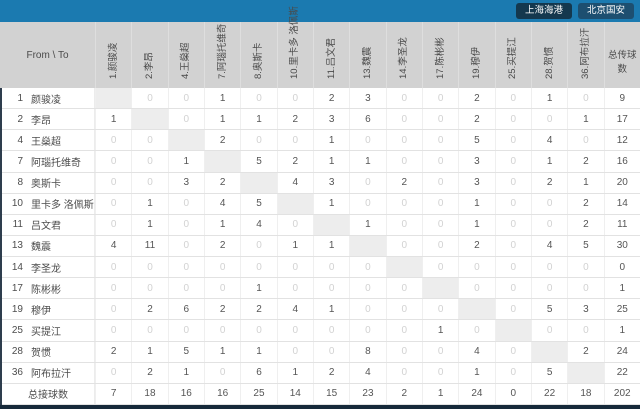  Describe the element at coordinates (41, 248) in the screenshot. I see `player-name: 魏震` at that location.